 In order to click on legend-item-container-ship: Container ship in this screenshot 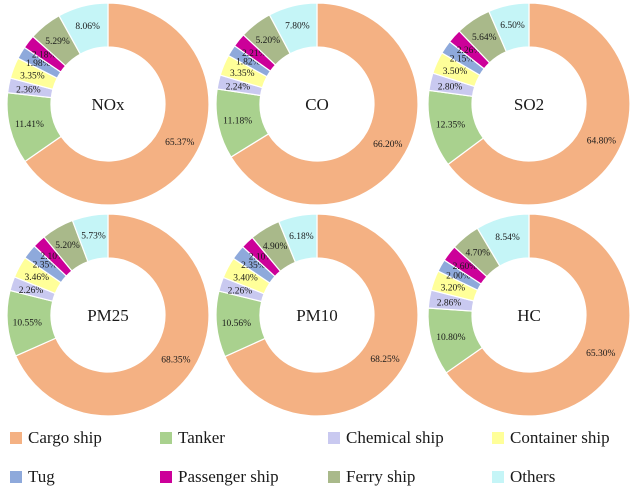, I will do `click(551, 437)`.